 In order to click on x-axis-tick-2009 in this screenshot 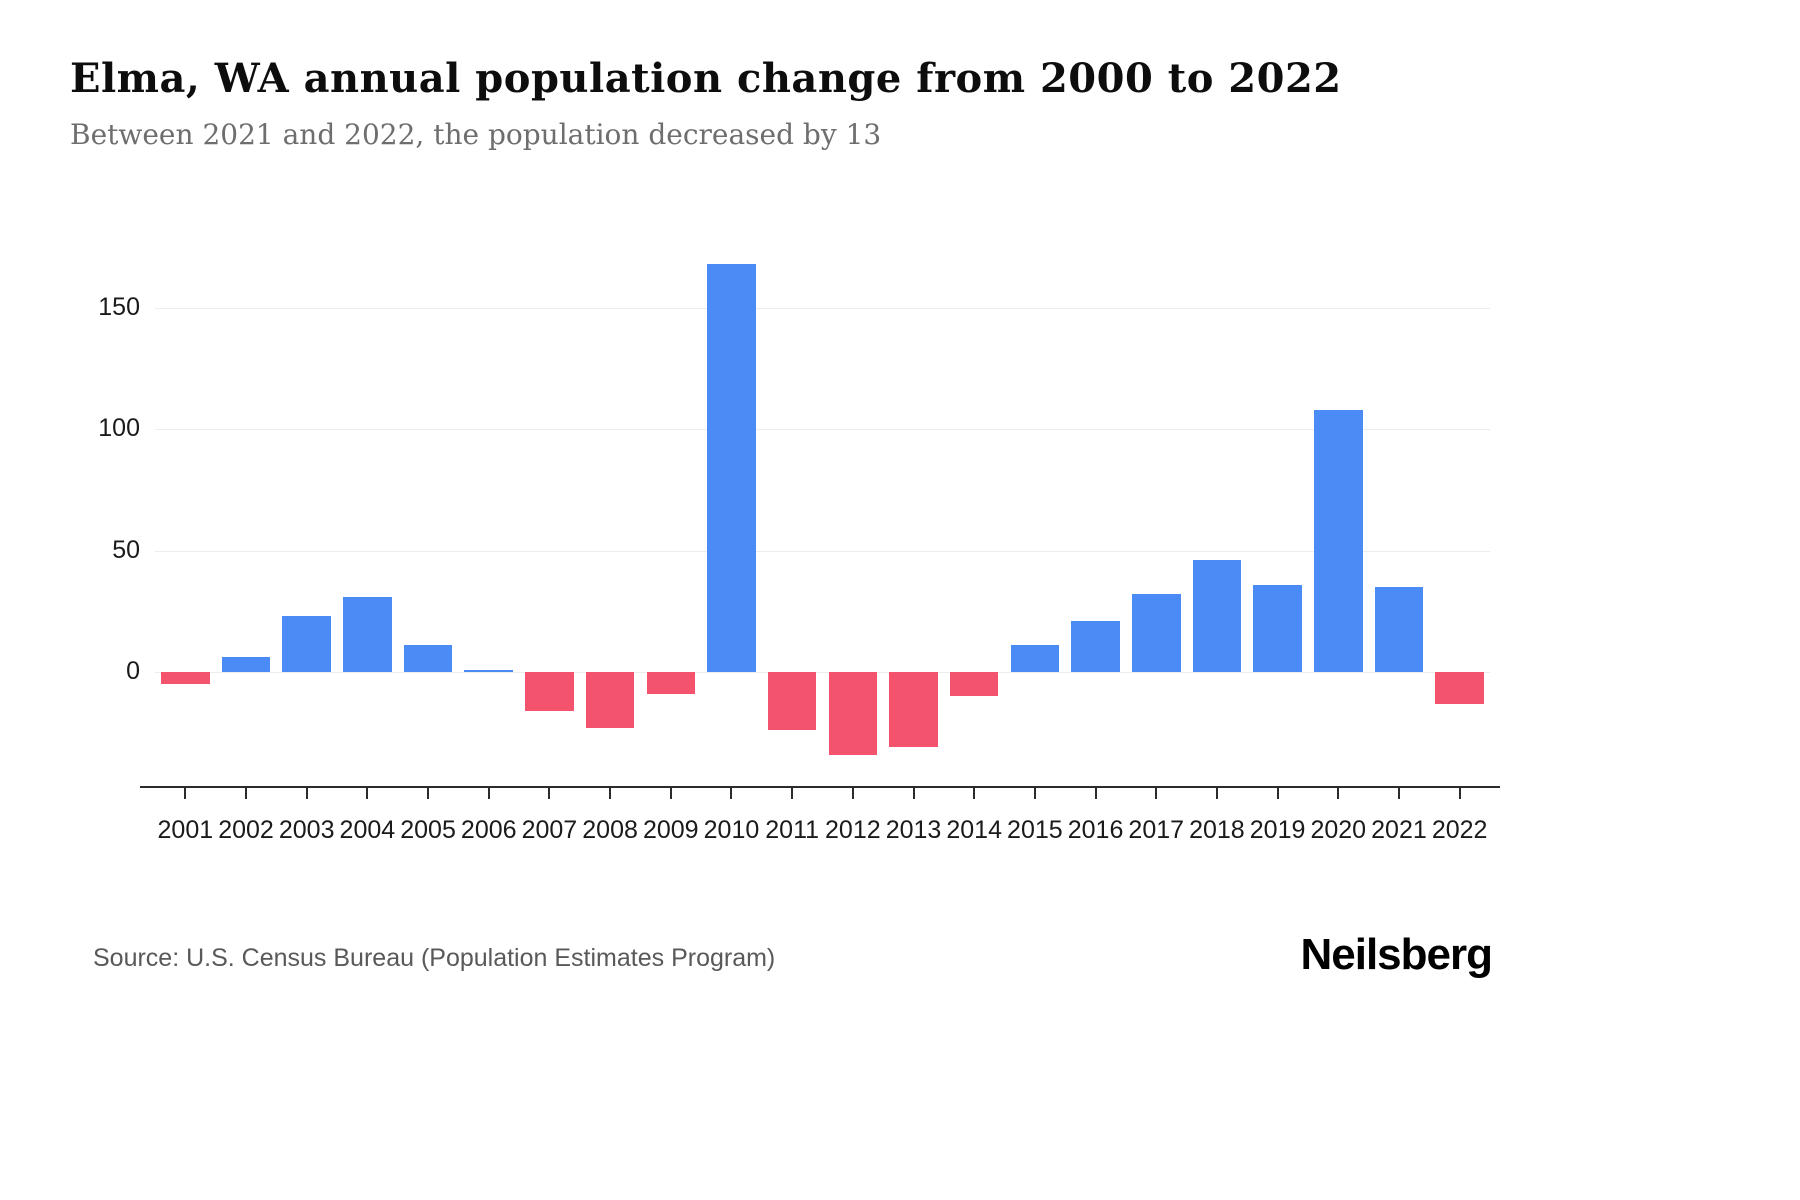, I will do `click(670, 792)`.